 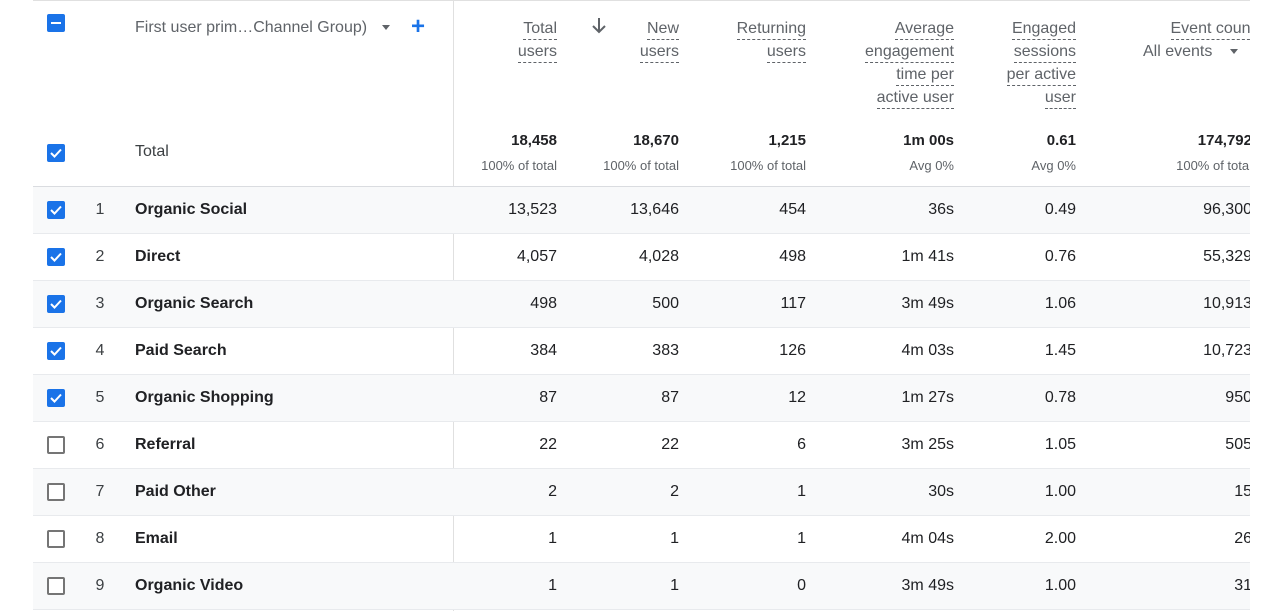 I want to click on cell-event-count: 15, so click(x=1242, y=491).